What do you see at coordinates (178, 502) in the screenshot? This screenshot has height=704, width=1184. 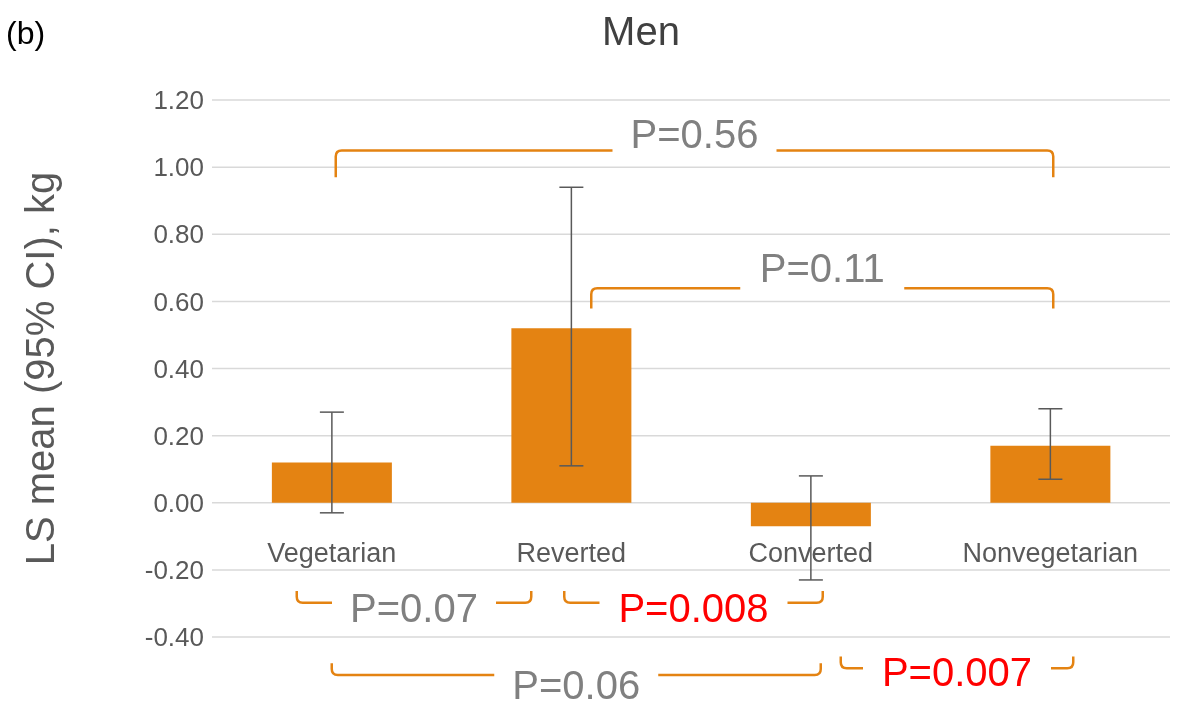 I see `y-tick-label: 0.00` at bounding box center [178, 502].